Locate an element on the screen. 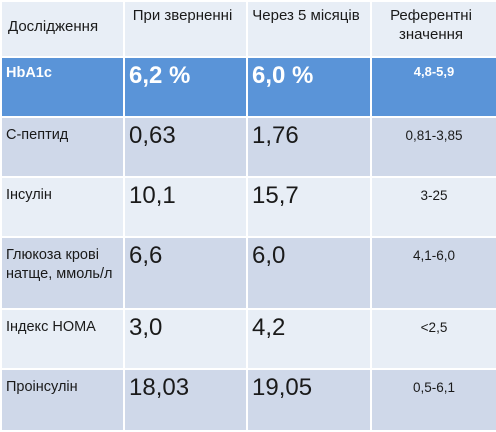  value-at-visit: 10,1 is located at coordinates (152, 195).